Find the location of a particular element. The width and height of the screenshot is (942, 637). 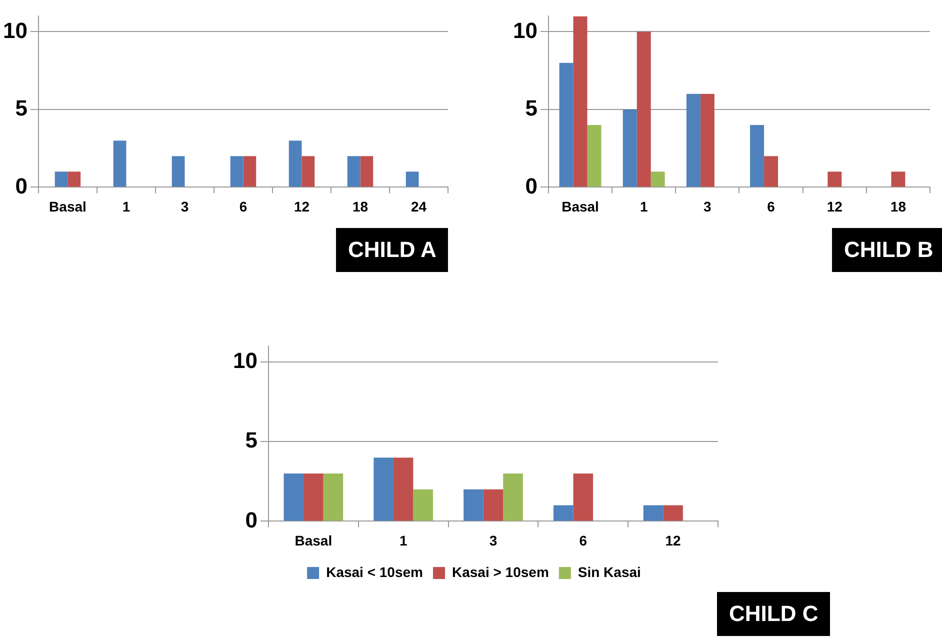

text: CHILD A is located at coordinates (392, 250).